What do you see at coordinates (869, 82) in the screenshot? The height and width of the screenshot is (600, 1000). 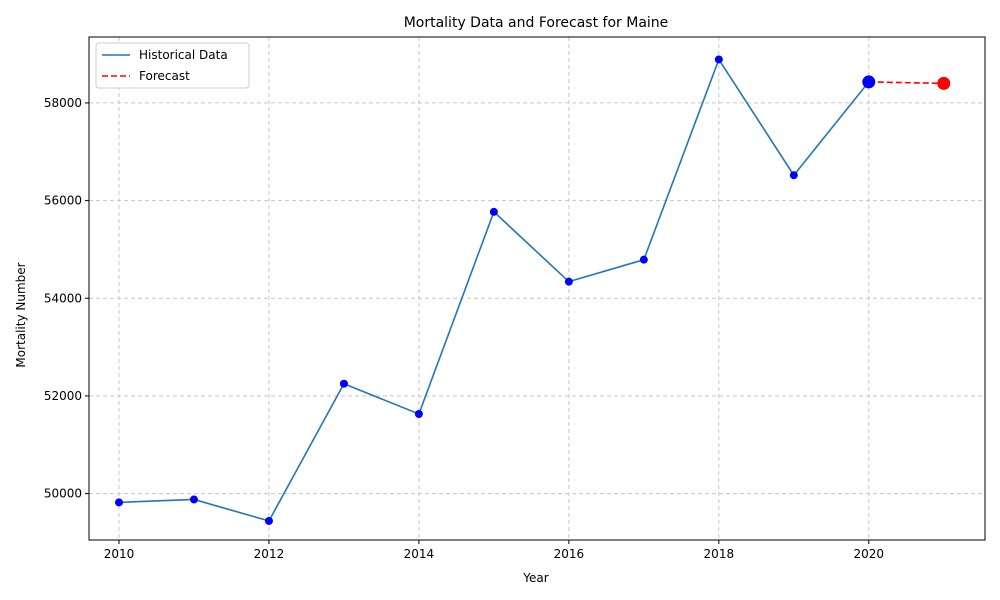 I see `data-point-last-actual` at bounding box center [869, 82].